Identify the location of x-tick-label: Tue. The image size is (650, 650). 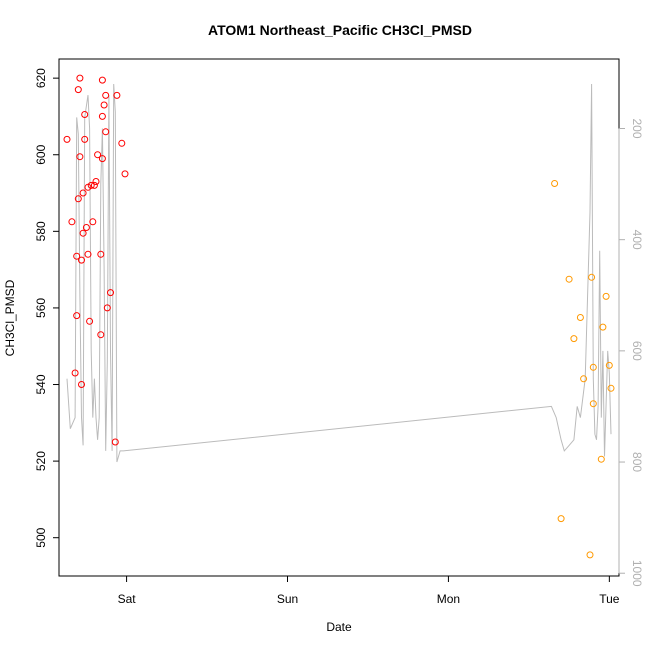
(609, 599).